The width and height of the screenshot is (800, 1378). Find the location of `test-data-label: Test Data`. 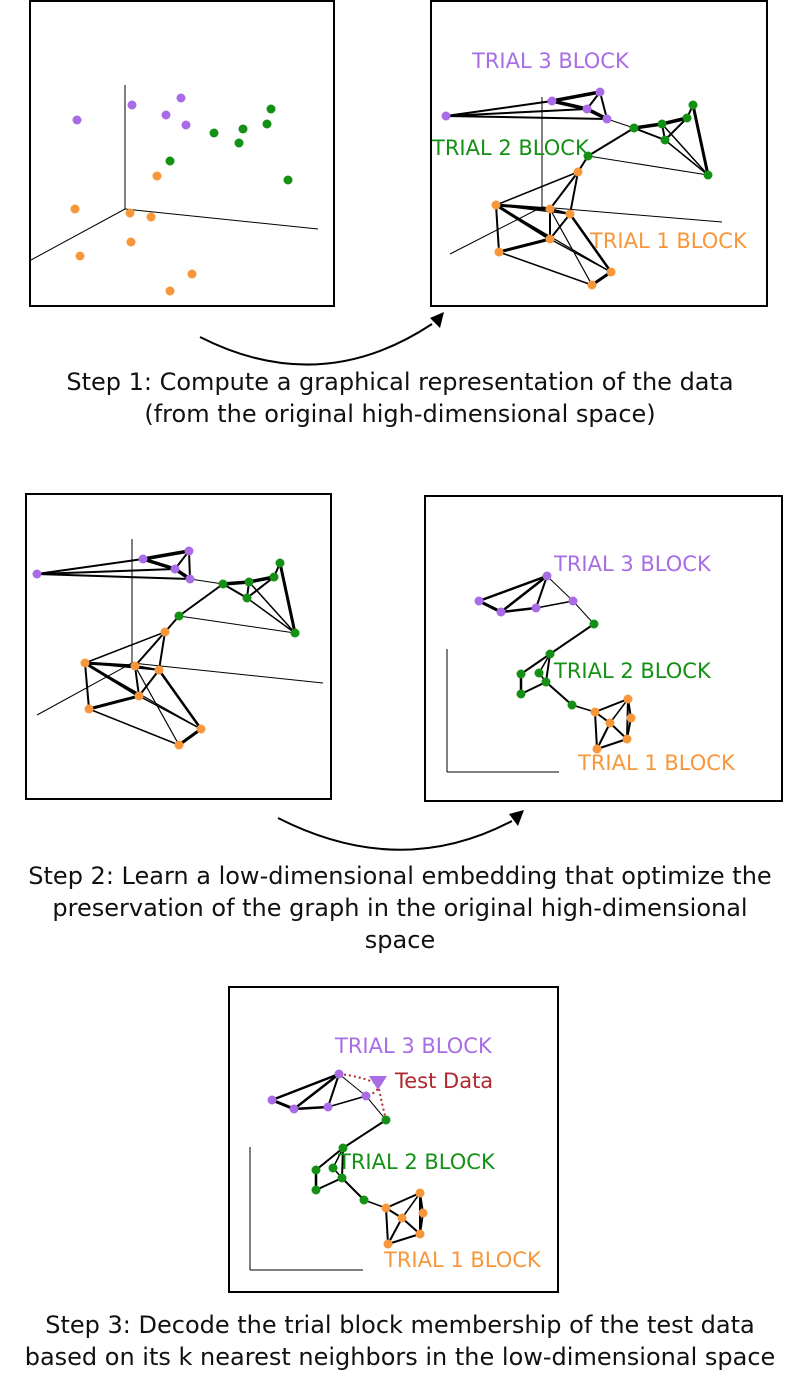

test-data-label: Test Data is located at coordinates (443, 1081).